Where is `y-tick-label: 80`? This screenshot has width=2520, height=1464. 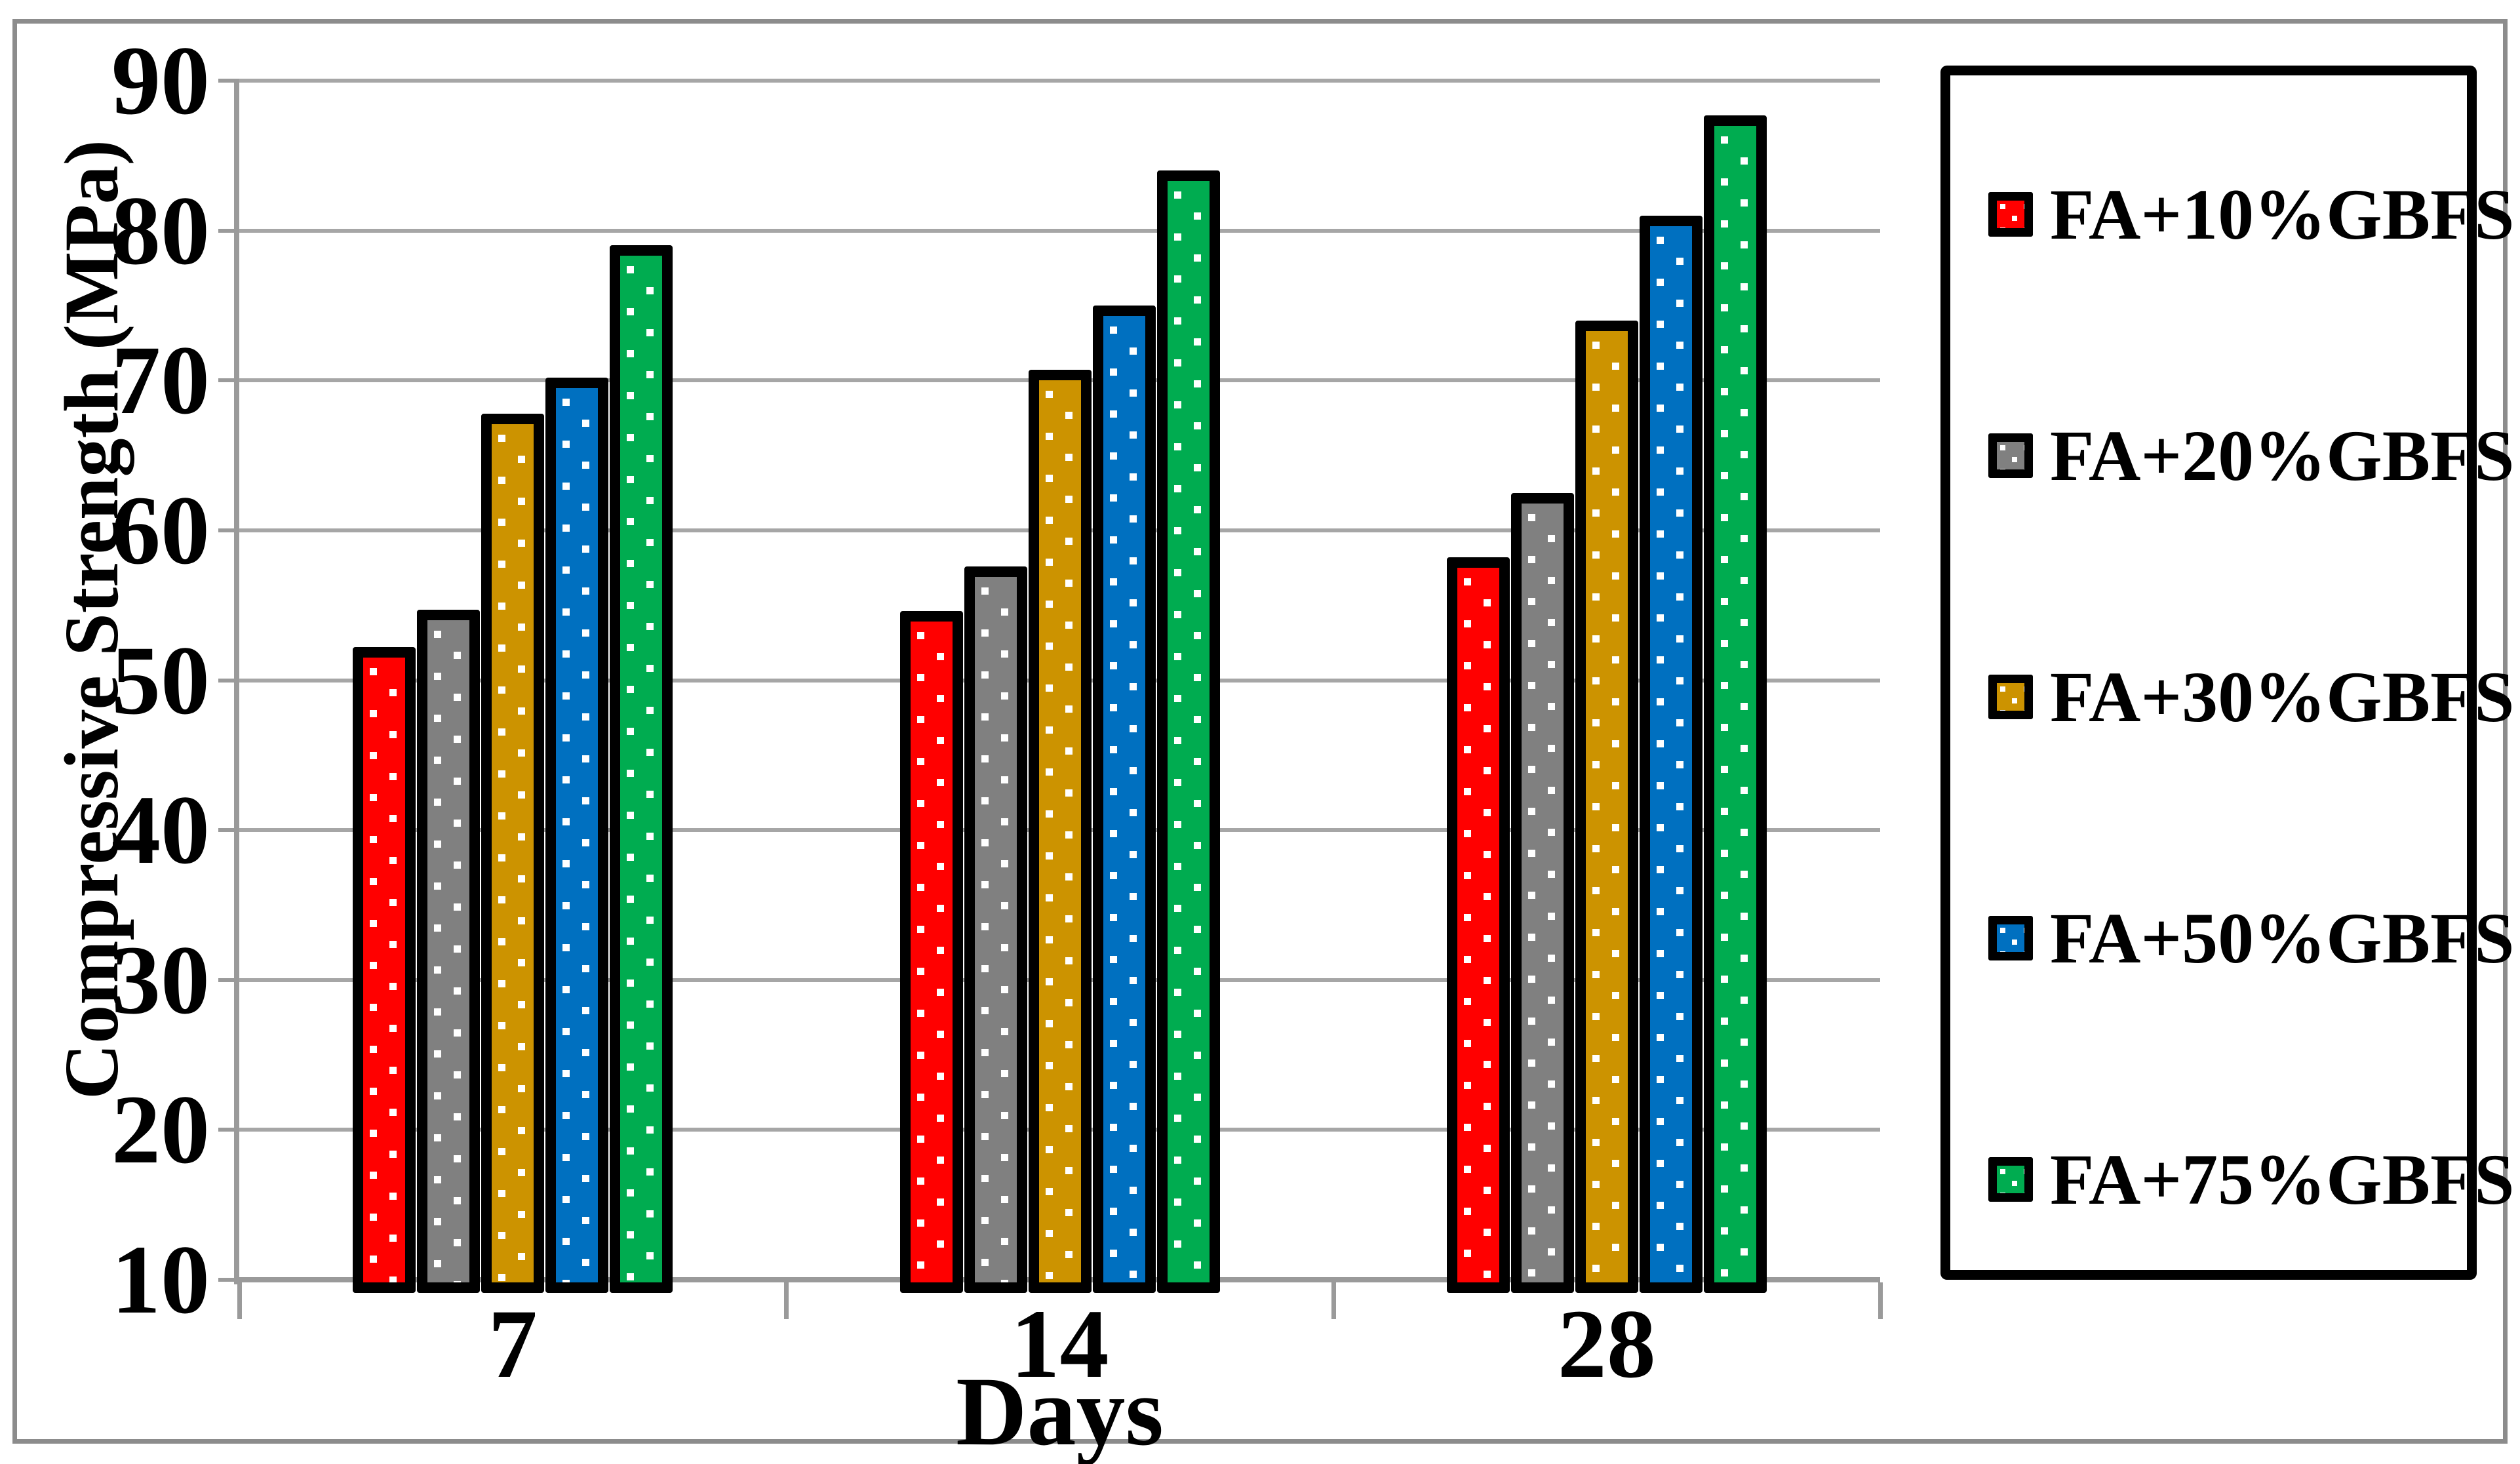
y-tick-label: 80 is located at coordinates (160, 231).